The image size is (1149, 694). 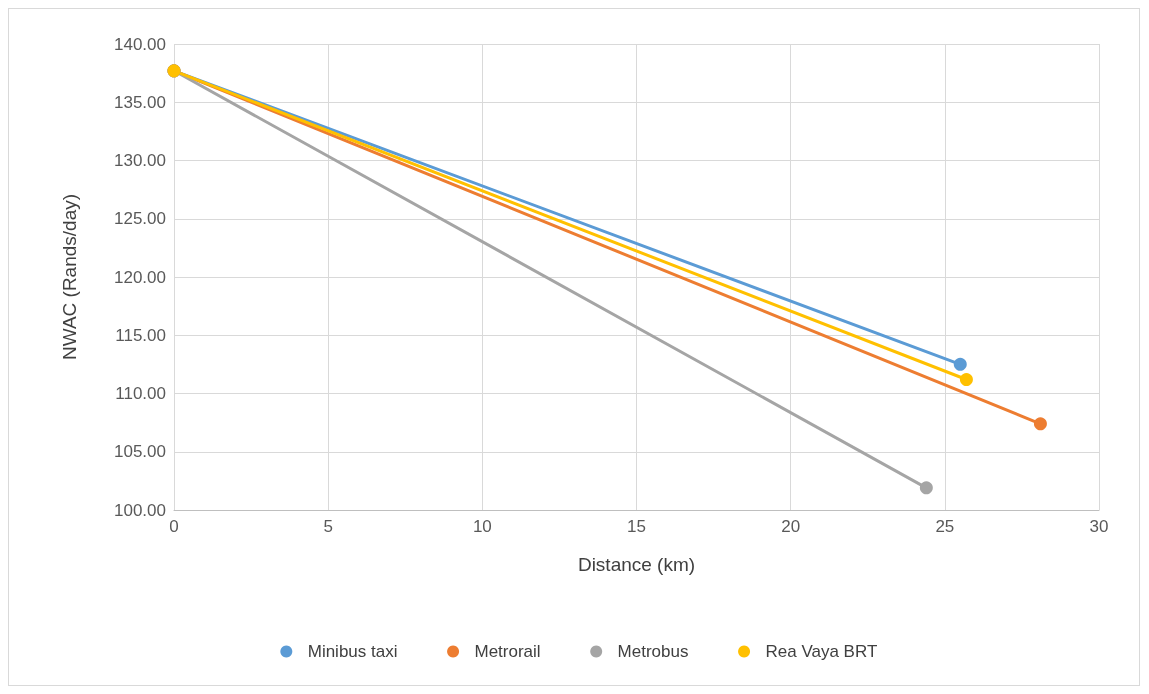 What do you see at coordinates (1099, 526) in the screenshot?
I see `x-tick-label: 30` at bounding box center [1099, 526].